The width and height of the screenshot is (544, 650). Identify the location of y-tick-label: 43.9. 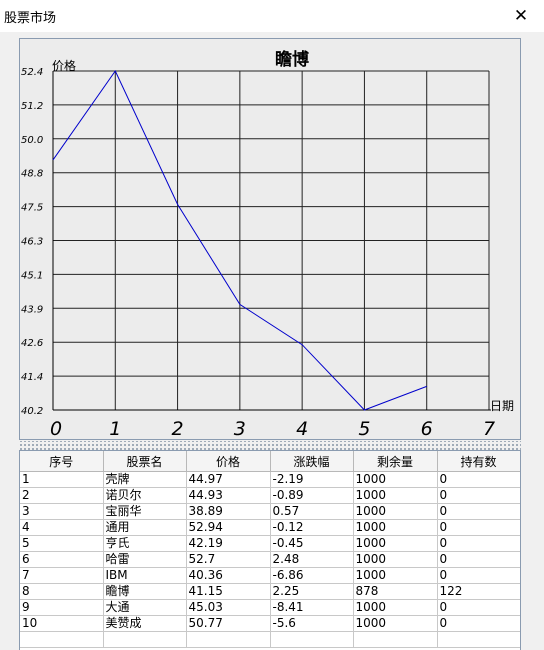
(32, 309).